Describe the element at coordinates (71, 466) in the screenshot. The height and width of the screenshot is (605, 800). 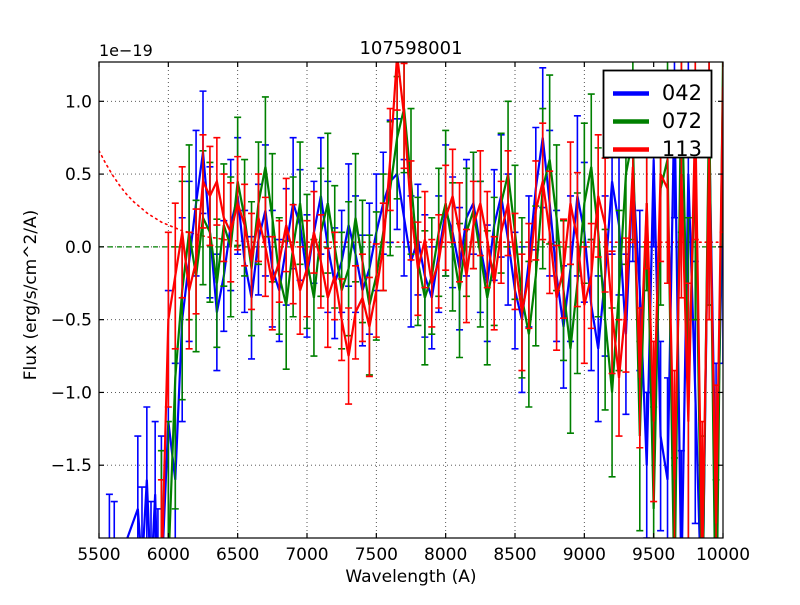
I see `y-tick-label: −1.5` at that location.